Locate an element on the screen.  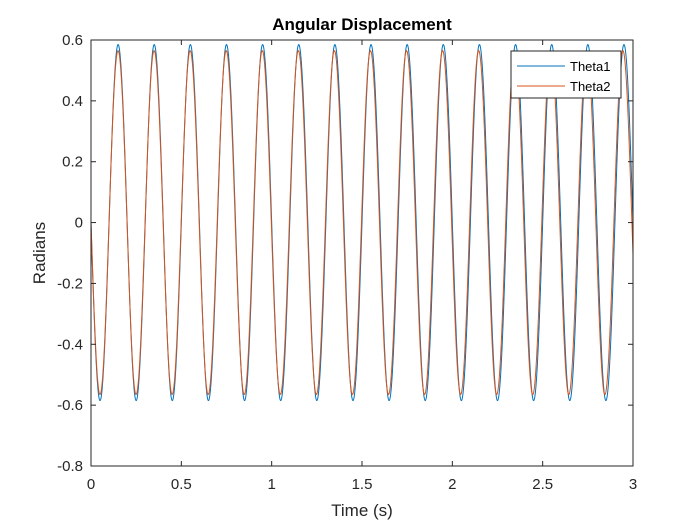
legend-box is located at coordinates (566, 74).